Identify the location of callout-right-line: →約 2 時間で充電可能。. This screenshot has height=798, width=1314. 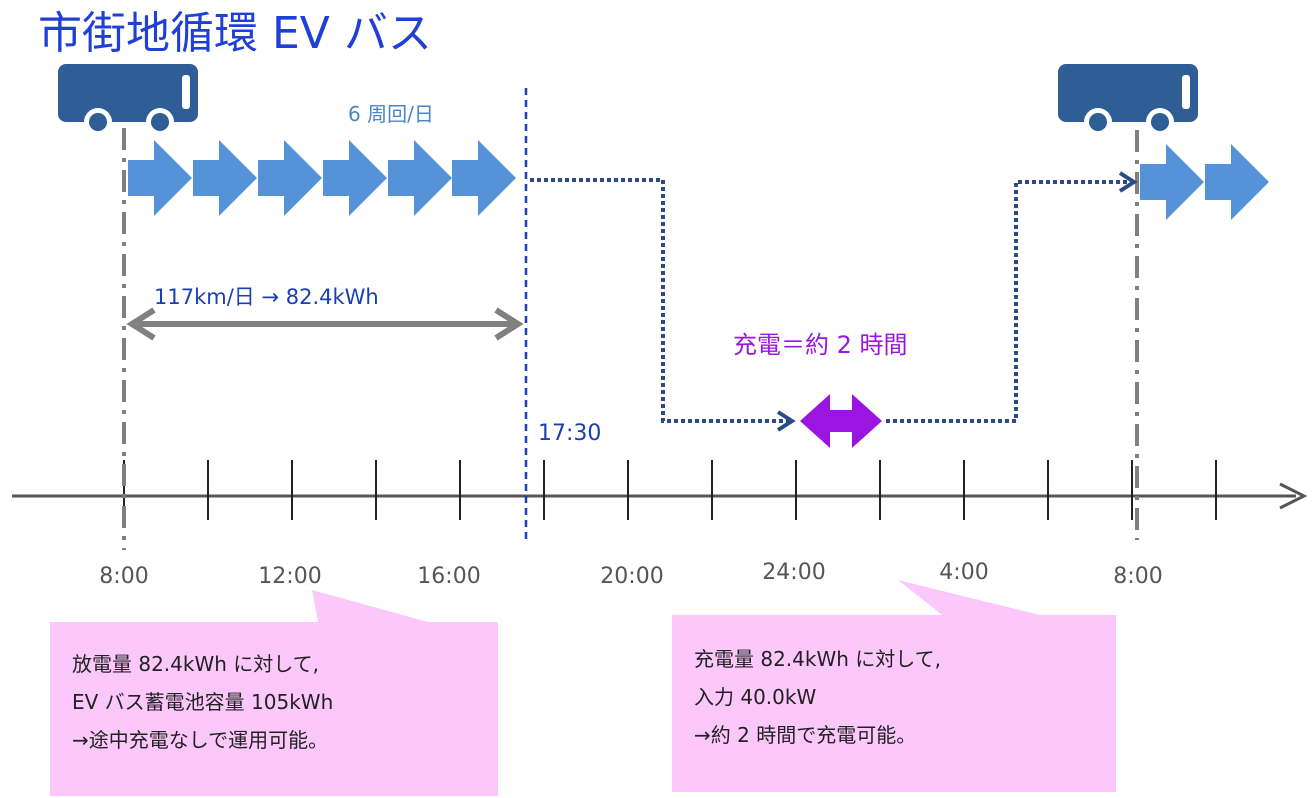
(805, 735).